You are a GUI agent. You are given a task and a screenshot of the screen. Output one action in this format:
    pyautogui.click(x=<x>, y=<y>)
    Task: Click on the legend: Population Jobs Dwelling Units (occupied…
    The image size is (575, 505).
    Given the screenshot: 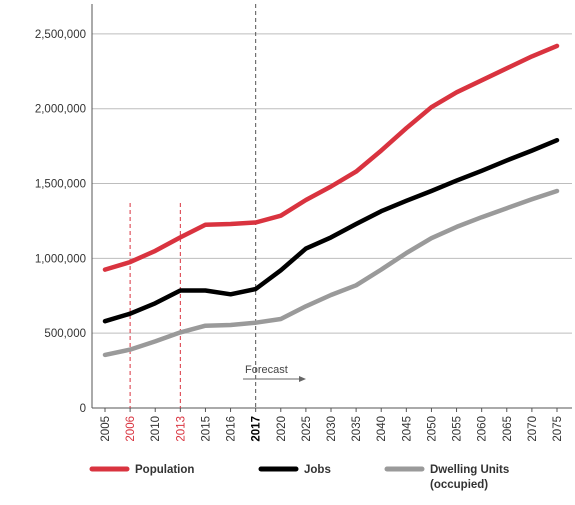 What is the action you would take?
    pyautogui.click(x=299, y=477)
    